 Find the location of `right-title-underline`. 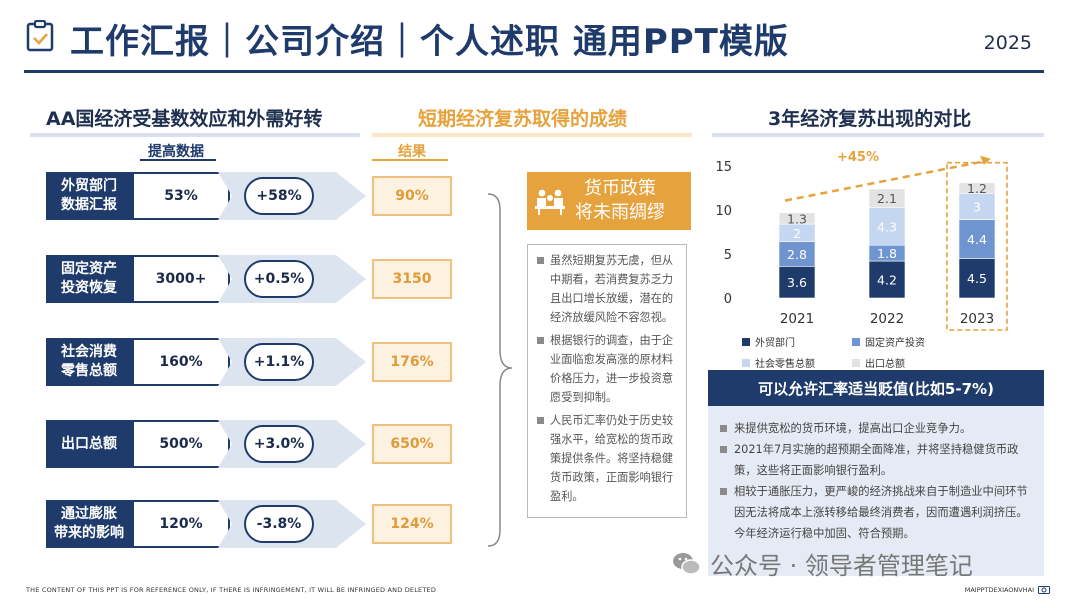

right-title-underline is located at coordinates (878, 135).